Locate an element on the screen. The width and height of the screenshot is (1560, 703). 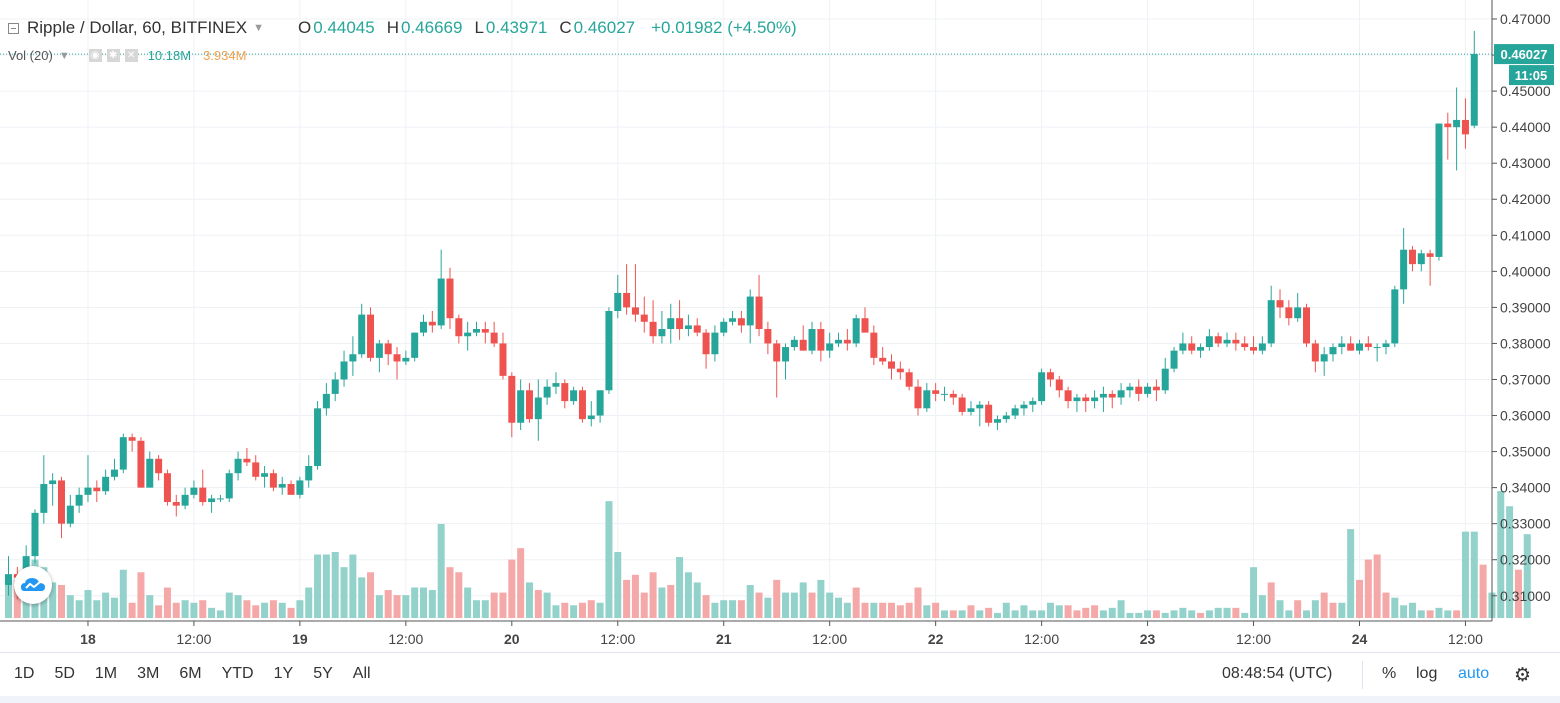
range-button-ytd: YTD is located at coordinates (237, 673).